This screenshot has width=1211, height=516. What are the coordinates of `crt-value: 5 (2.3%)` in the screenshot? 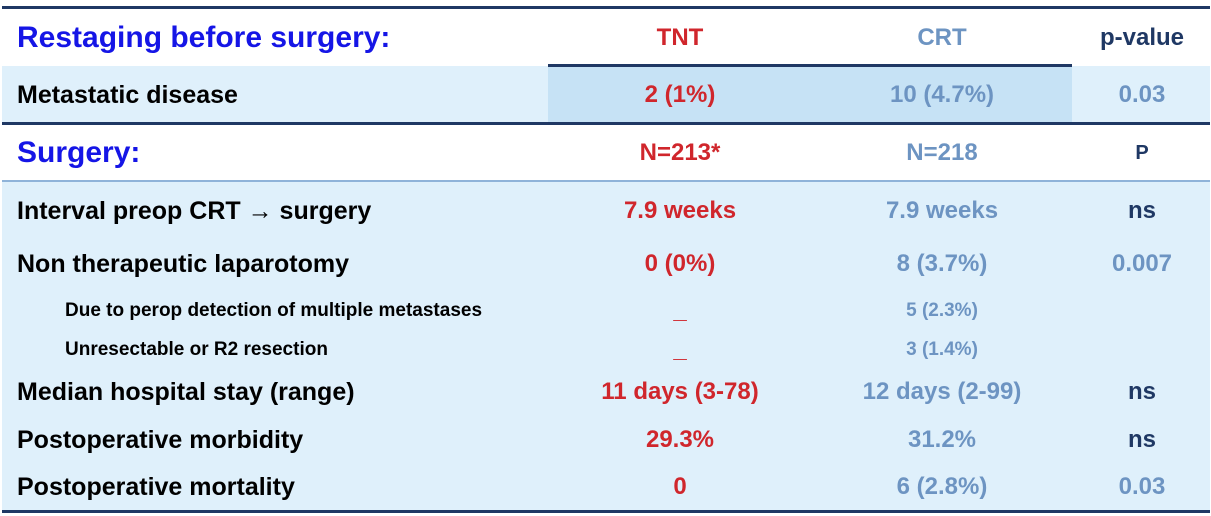 It's located at (942, 310).